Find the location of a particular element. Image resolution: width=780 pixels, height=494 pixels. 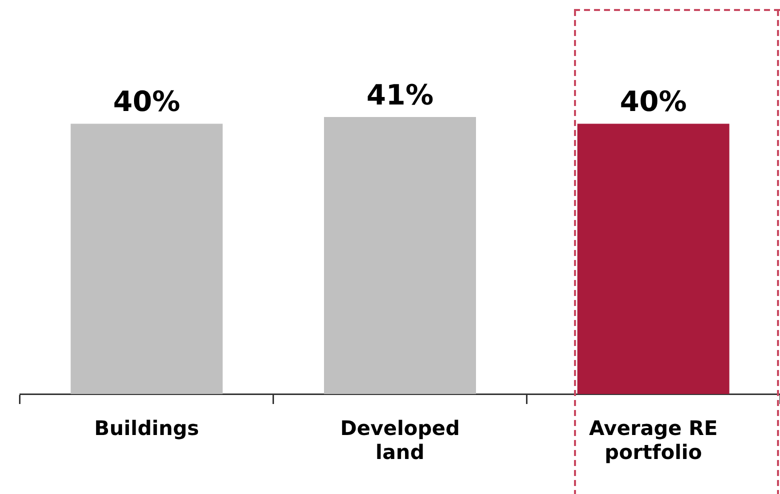

x-tick-label: Buildings is located at coordinates (147, 428).